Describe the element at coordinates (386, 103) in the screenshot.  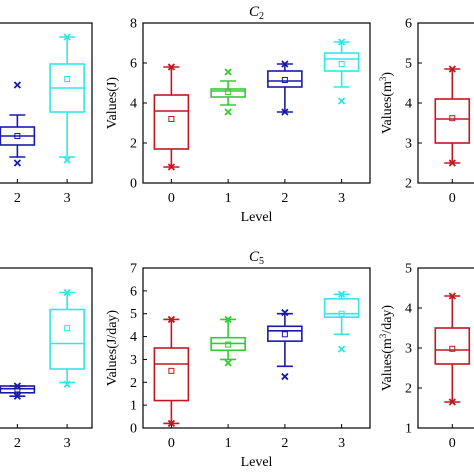
I see `y-axis-label: Values(m3)` at that location.